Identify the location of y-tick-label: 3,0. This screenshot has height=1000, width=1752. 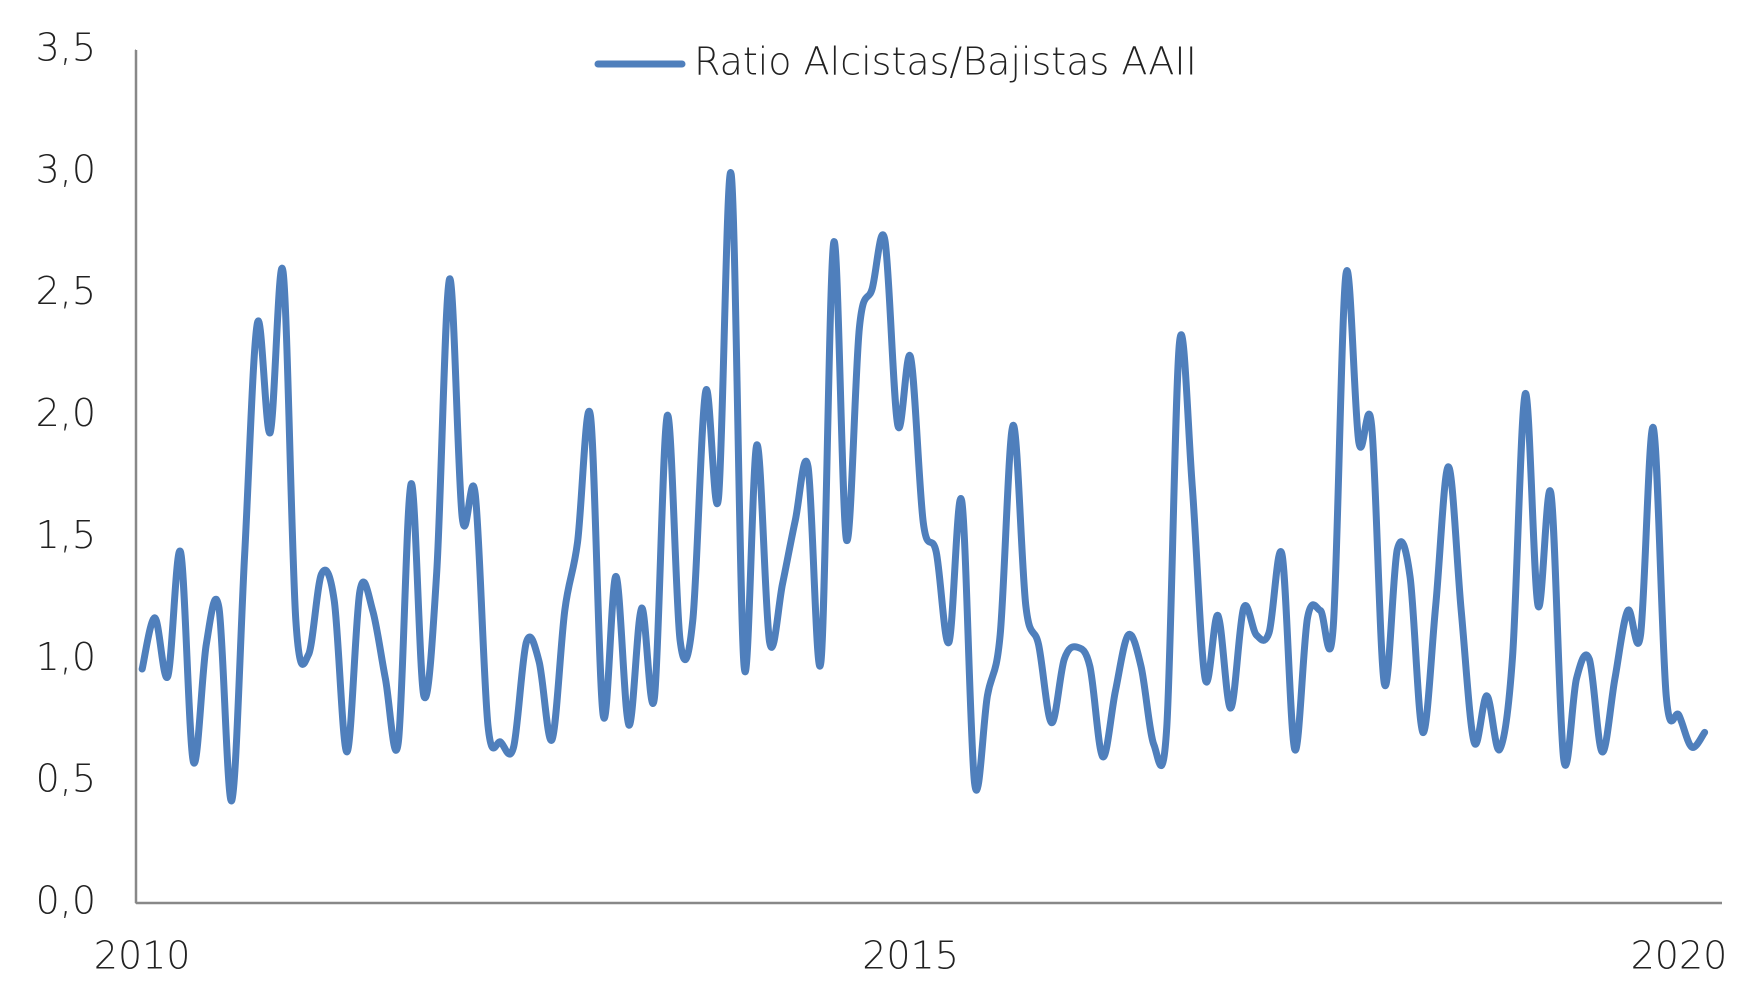
(66, 169).